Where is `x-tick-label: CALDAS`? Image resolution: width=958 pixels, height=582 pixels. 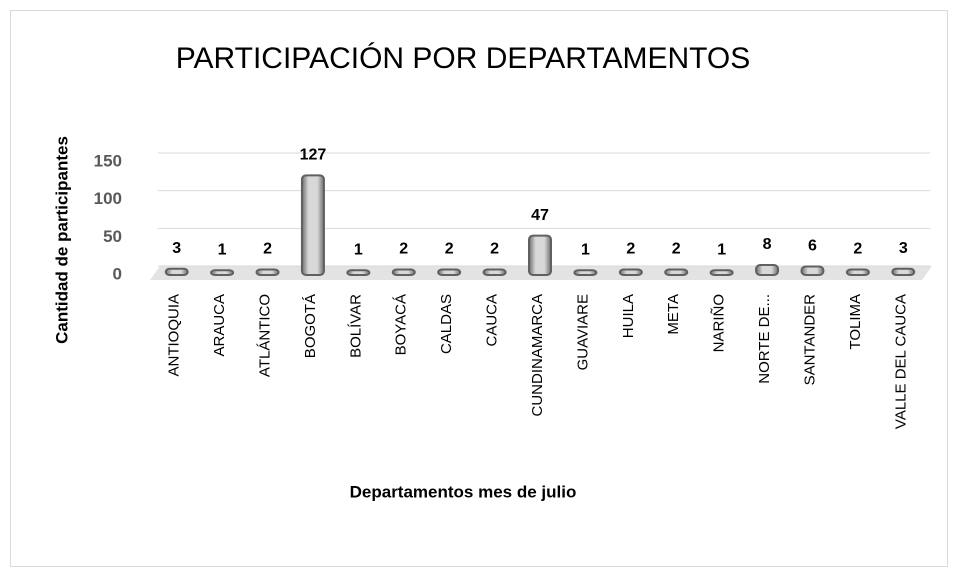 x-tick-label: CALDAS is located at coordinates (446, 324).